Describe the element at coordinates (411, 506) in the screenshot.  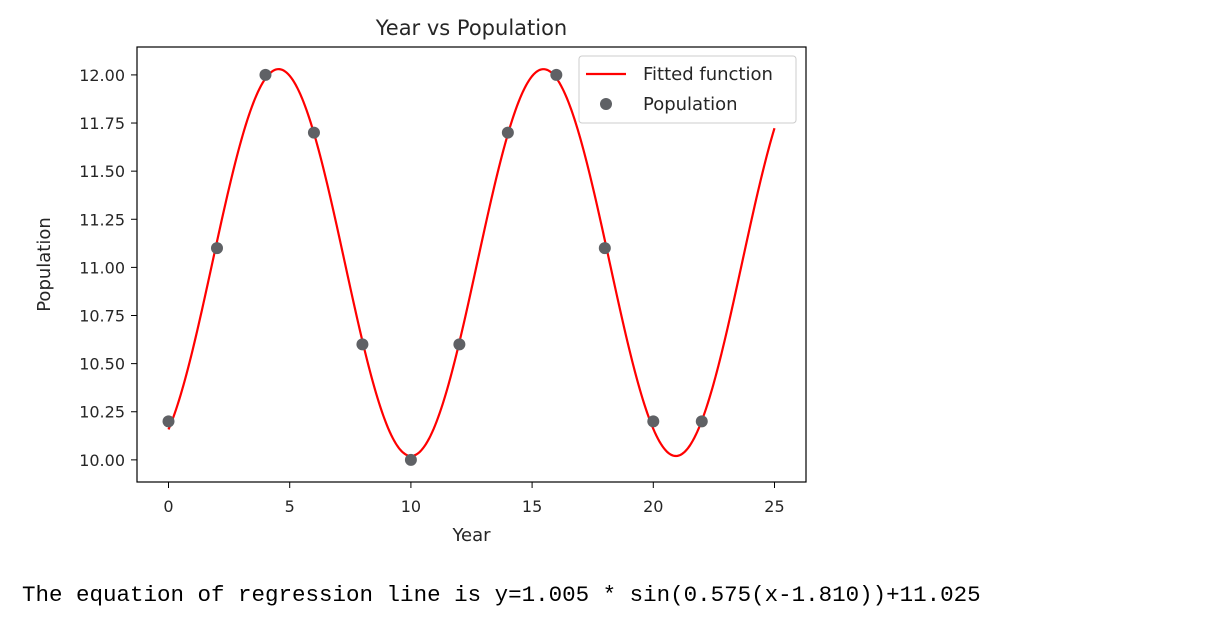
I see `x-tick-label: 10` at that location.